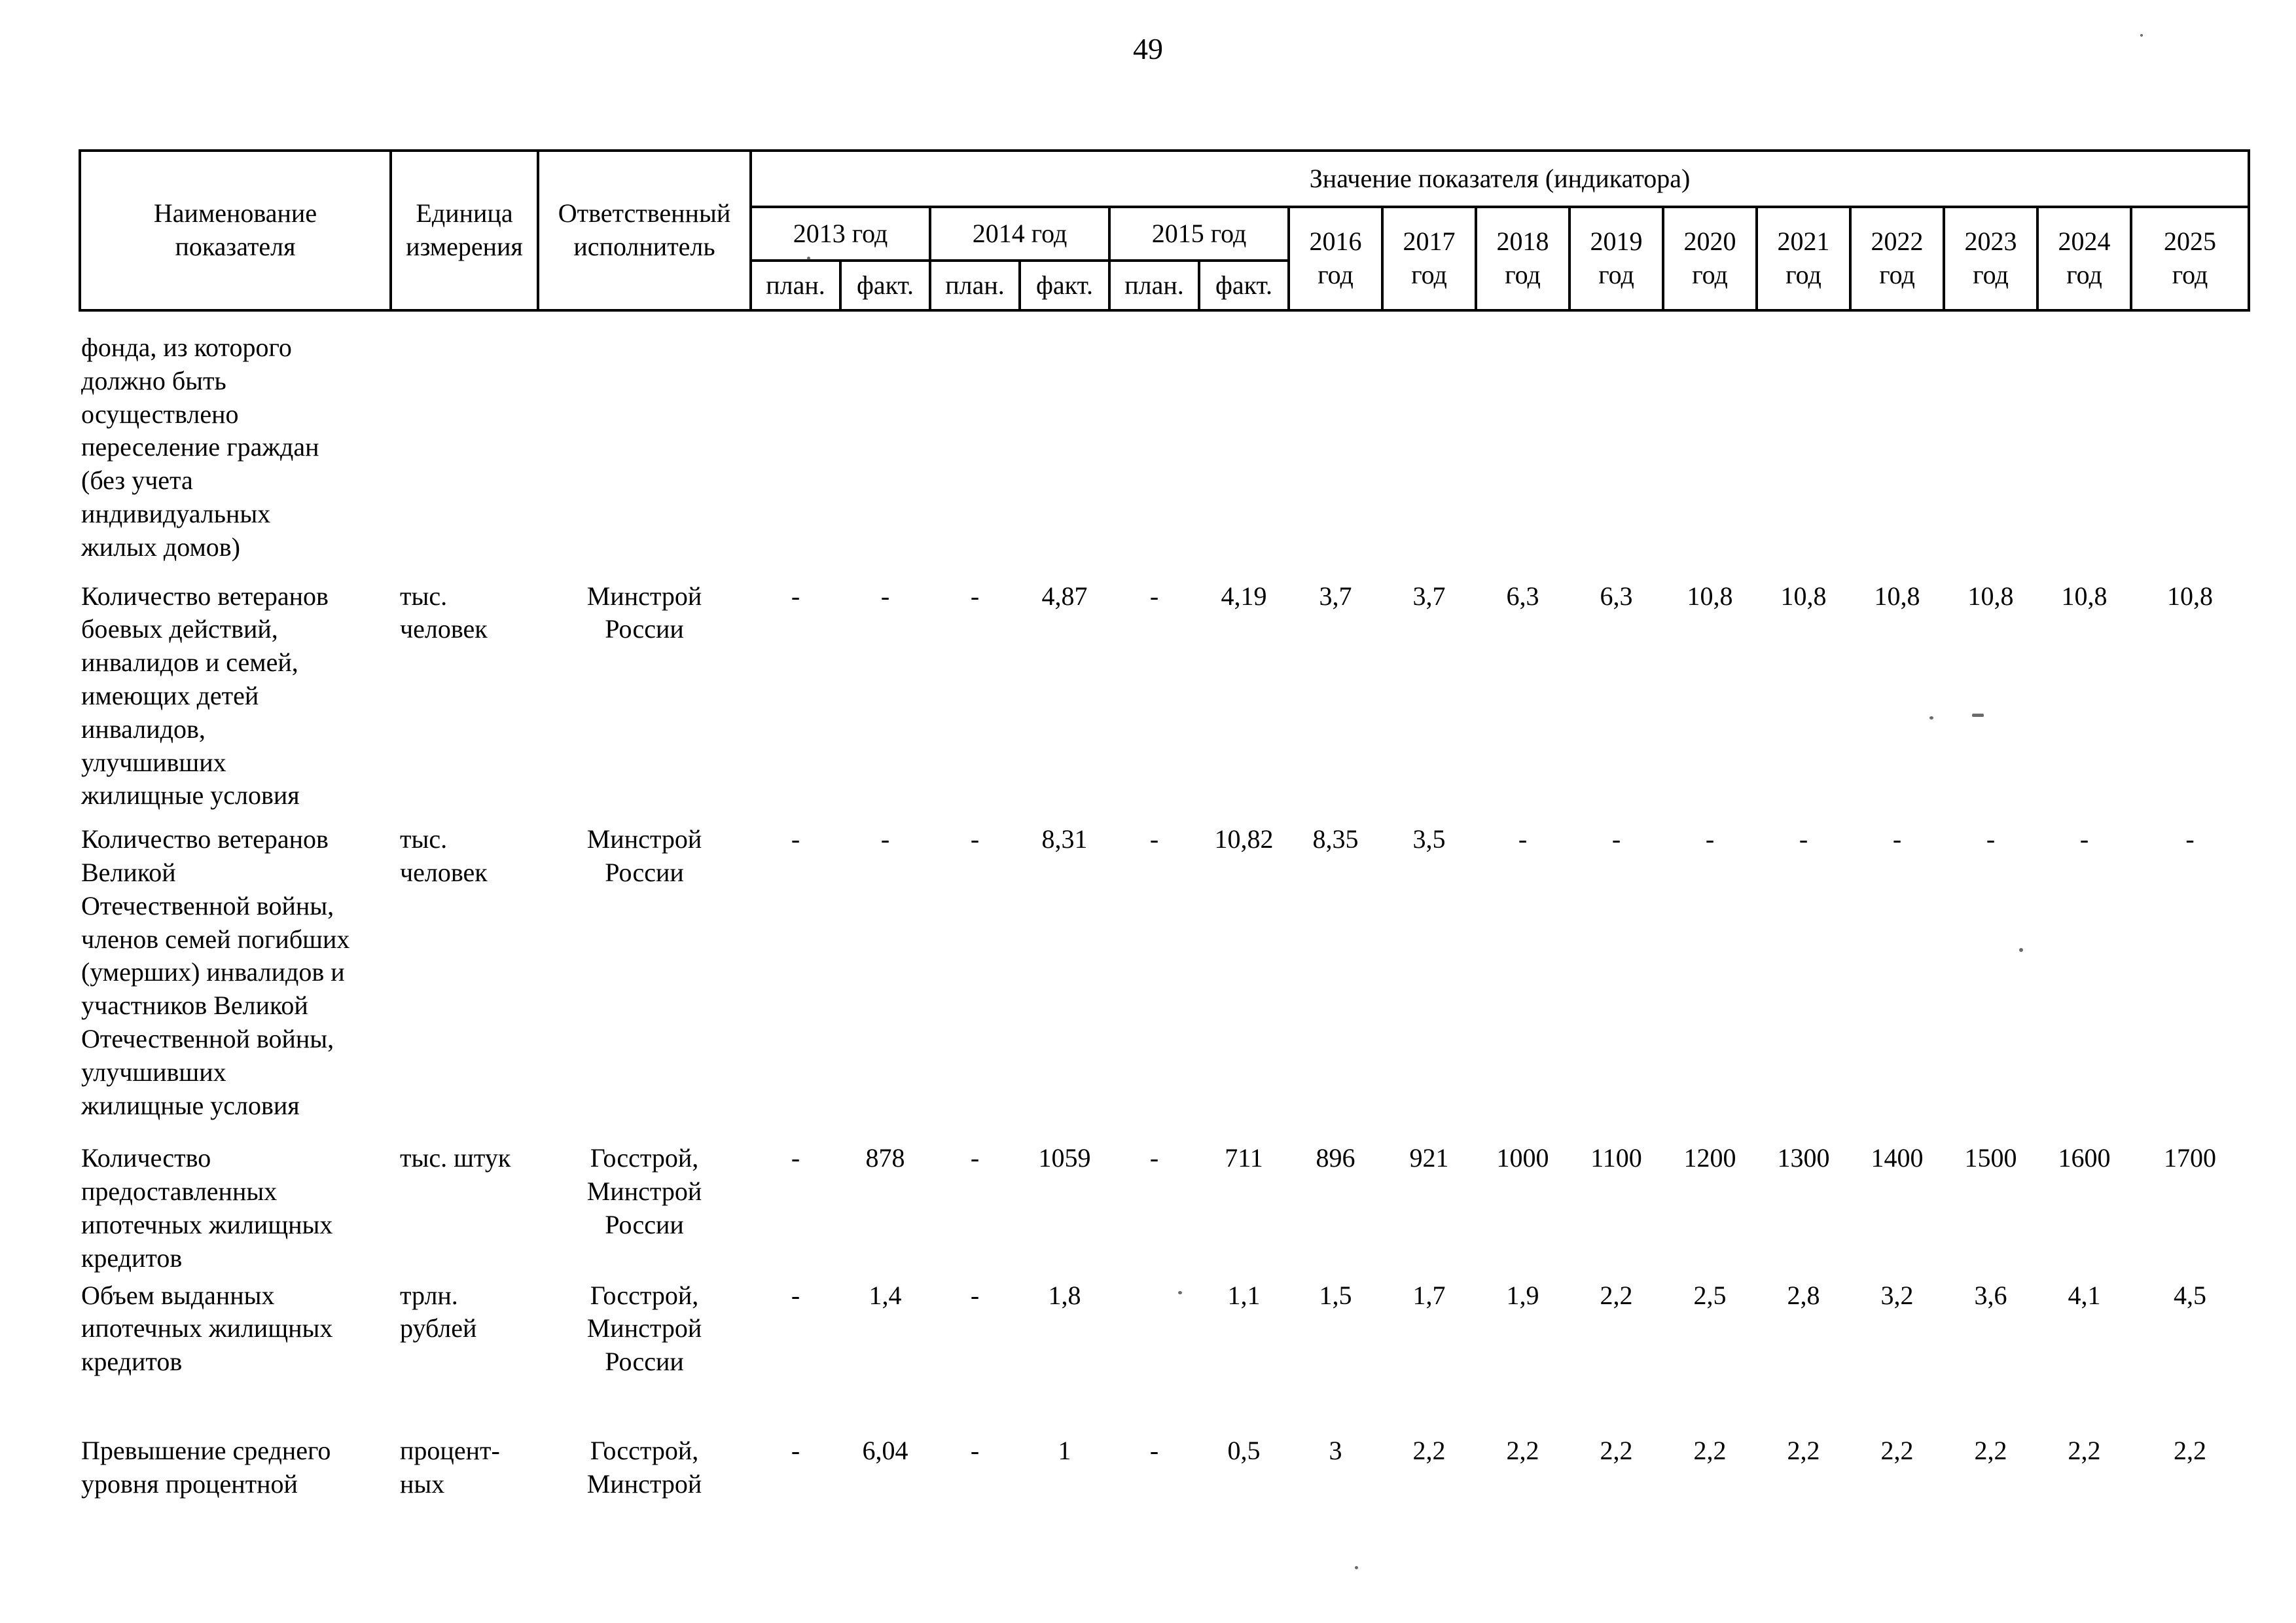 Image resolution: width=2296 pixels, height=1623 pixels. I want to click on subheader-fact-2014: факт., so click(1064, 285).